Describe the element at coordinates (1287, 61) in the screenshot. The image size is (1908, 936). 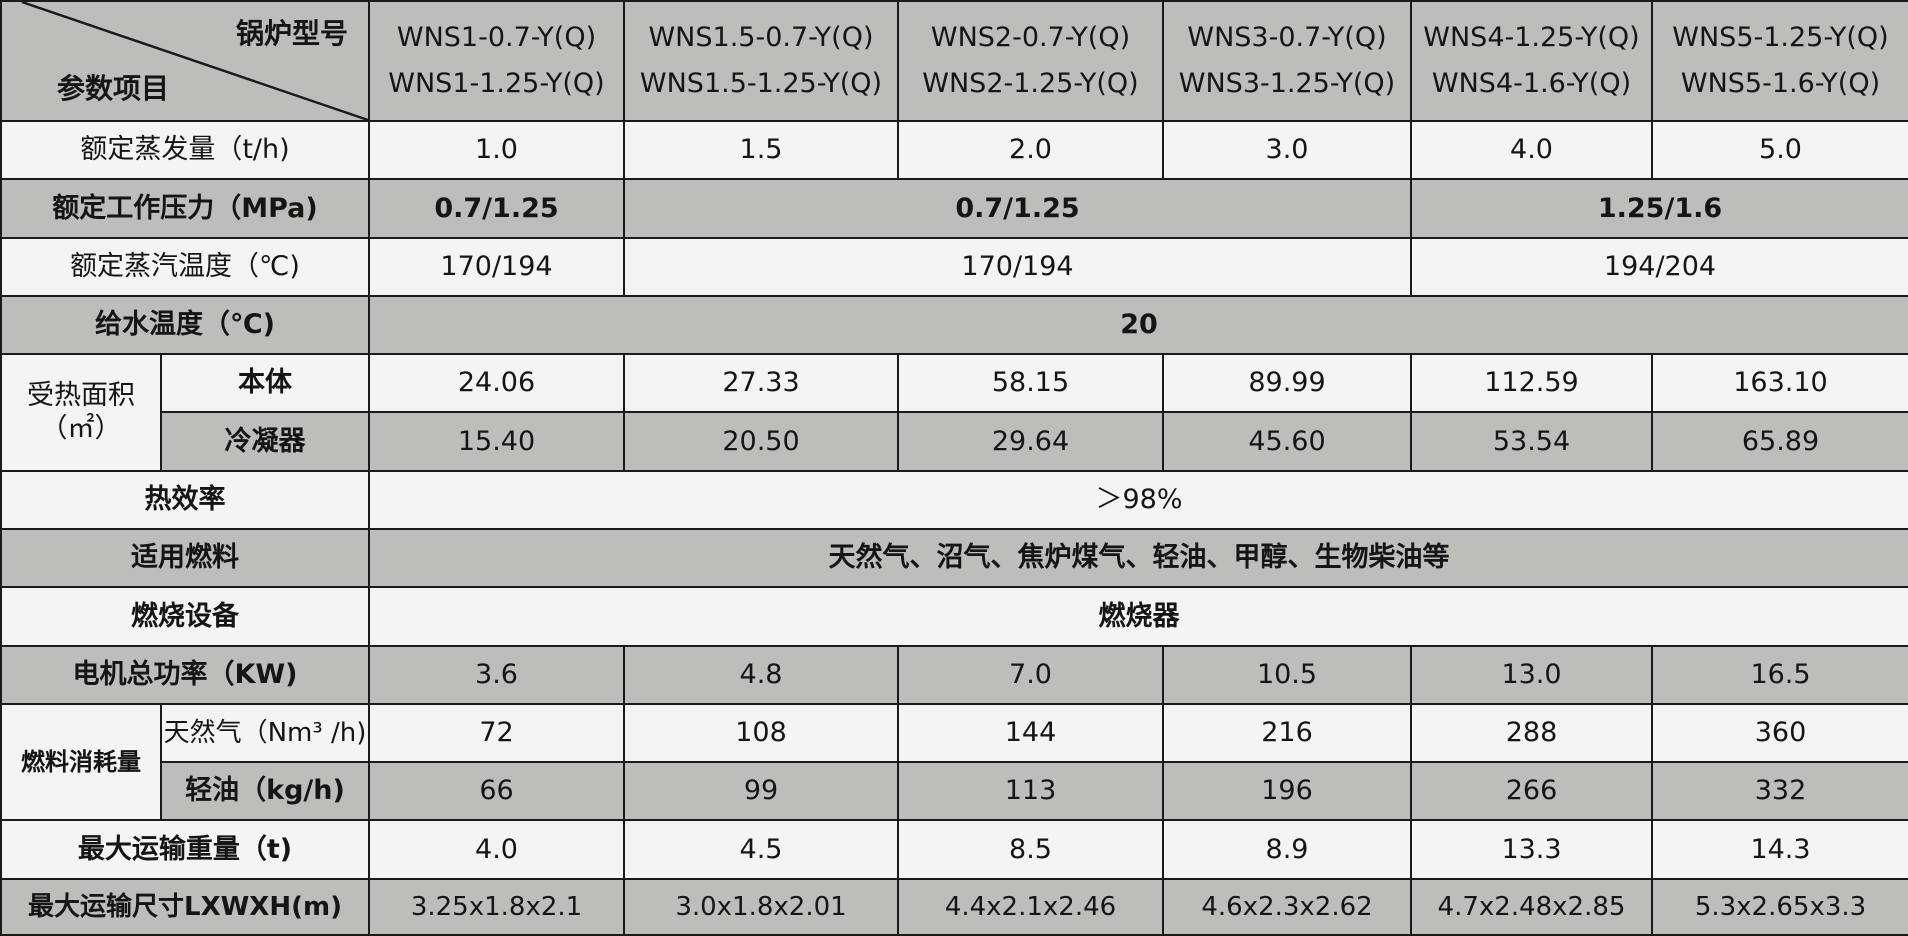
I see `model-header: WNS3-0.7-Y(Q) WNS3-1.25-Y(Q)` at that location.